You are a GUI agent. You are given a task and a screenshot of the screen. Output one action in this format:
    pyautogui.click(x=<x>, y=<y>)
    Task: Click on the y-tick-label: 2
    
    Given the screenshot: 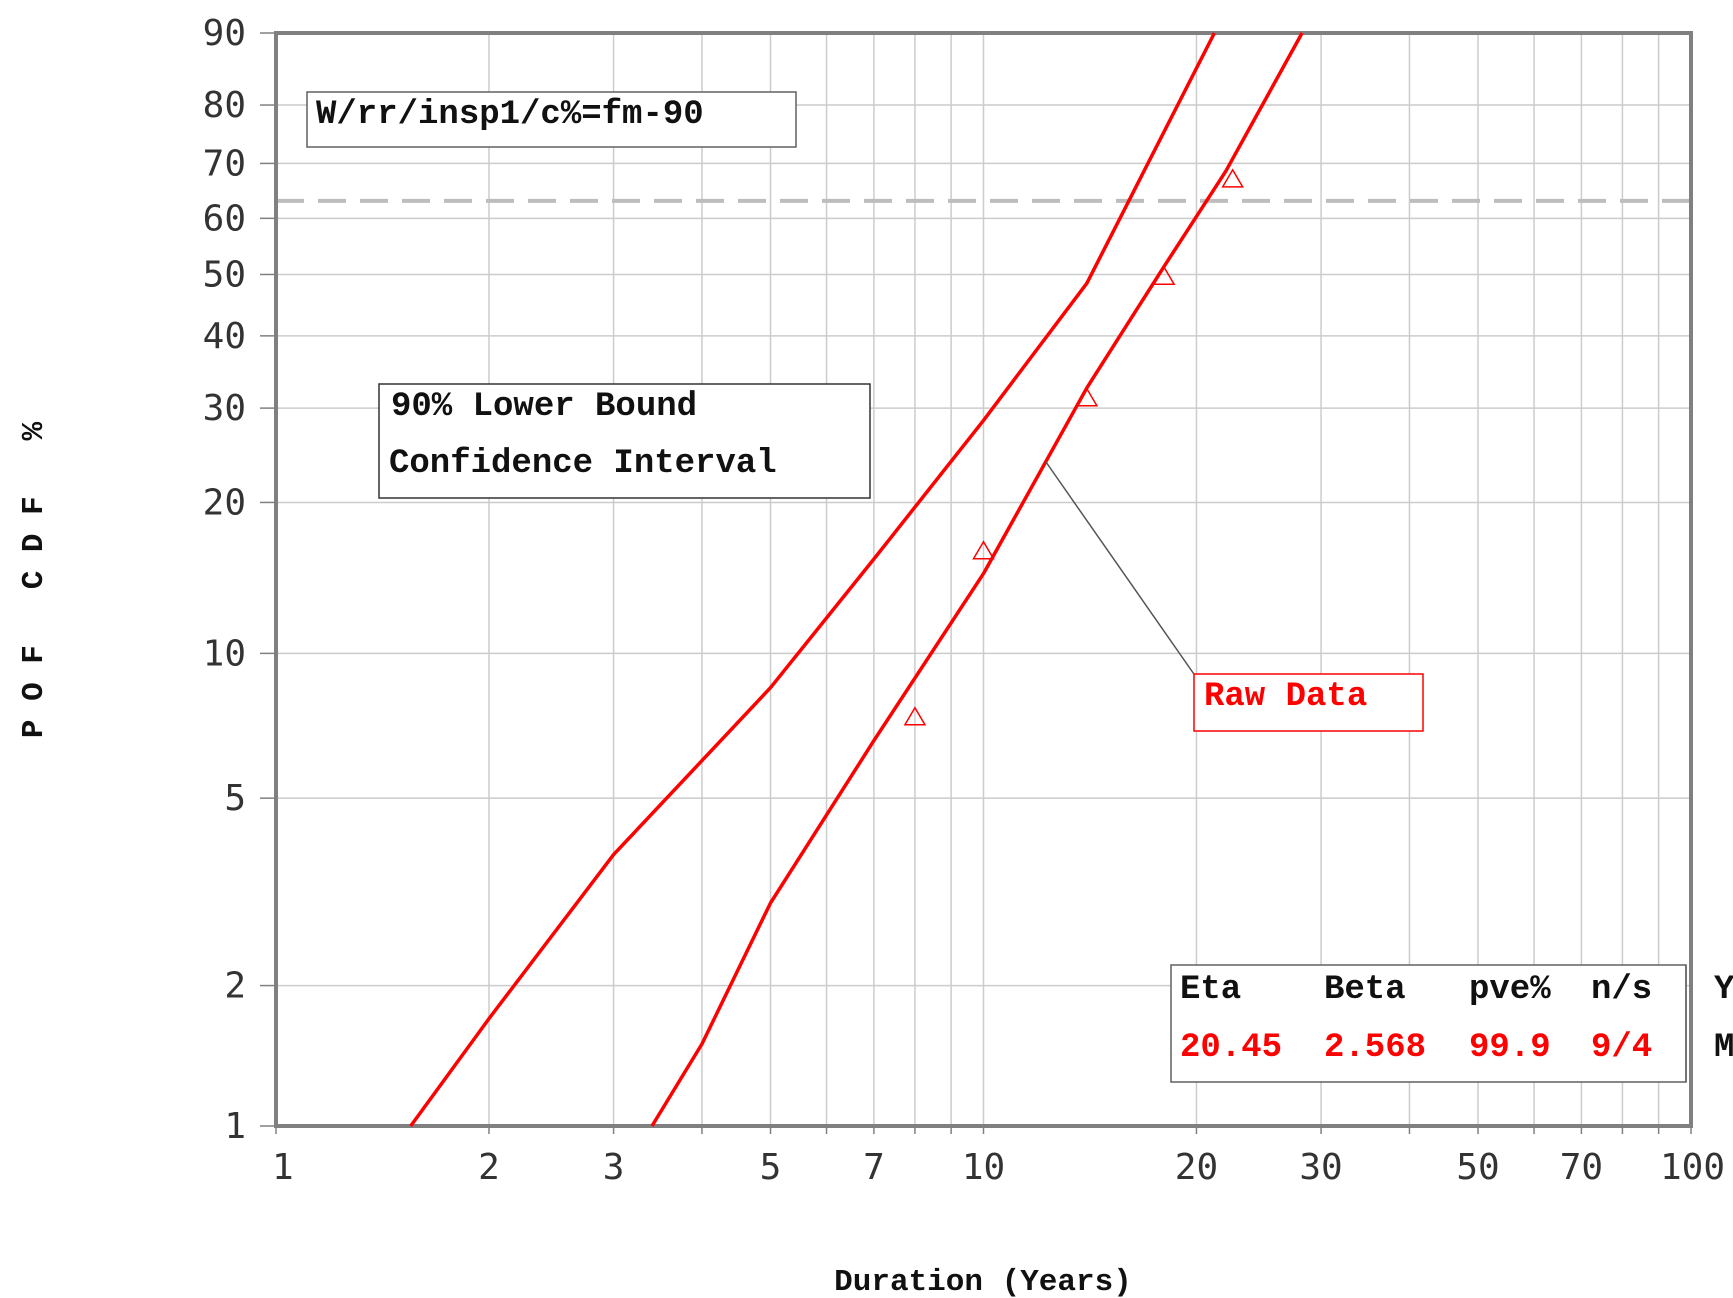 What is the action you would take?
    pyautogui.click(x=235, y=986)
    